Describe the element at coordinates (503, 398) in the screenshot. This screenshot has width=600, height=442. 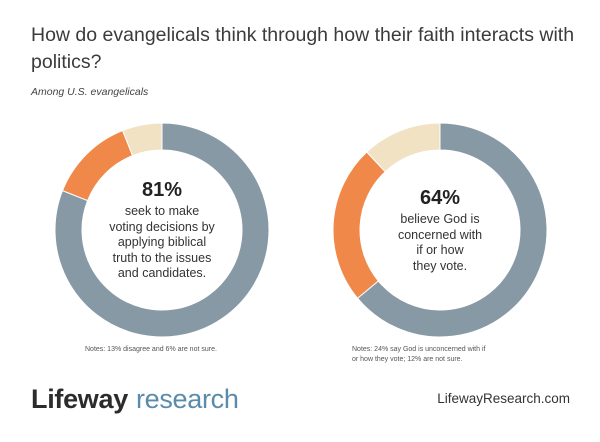
I see `website-url: LifewayResearch.com` at that location.